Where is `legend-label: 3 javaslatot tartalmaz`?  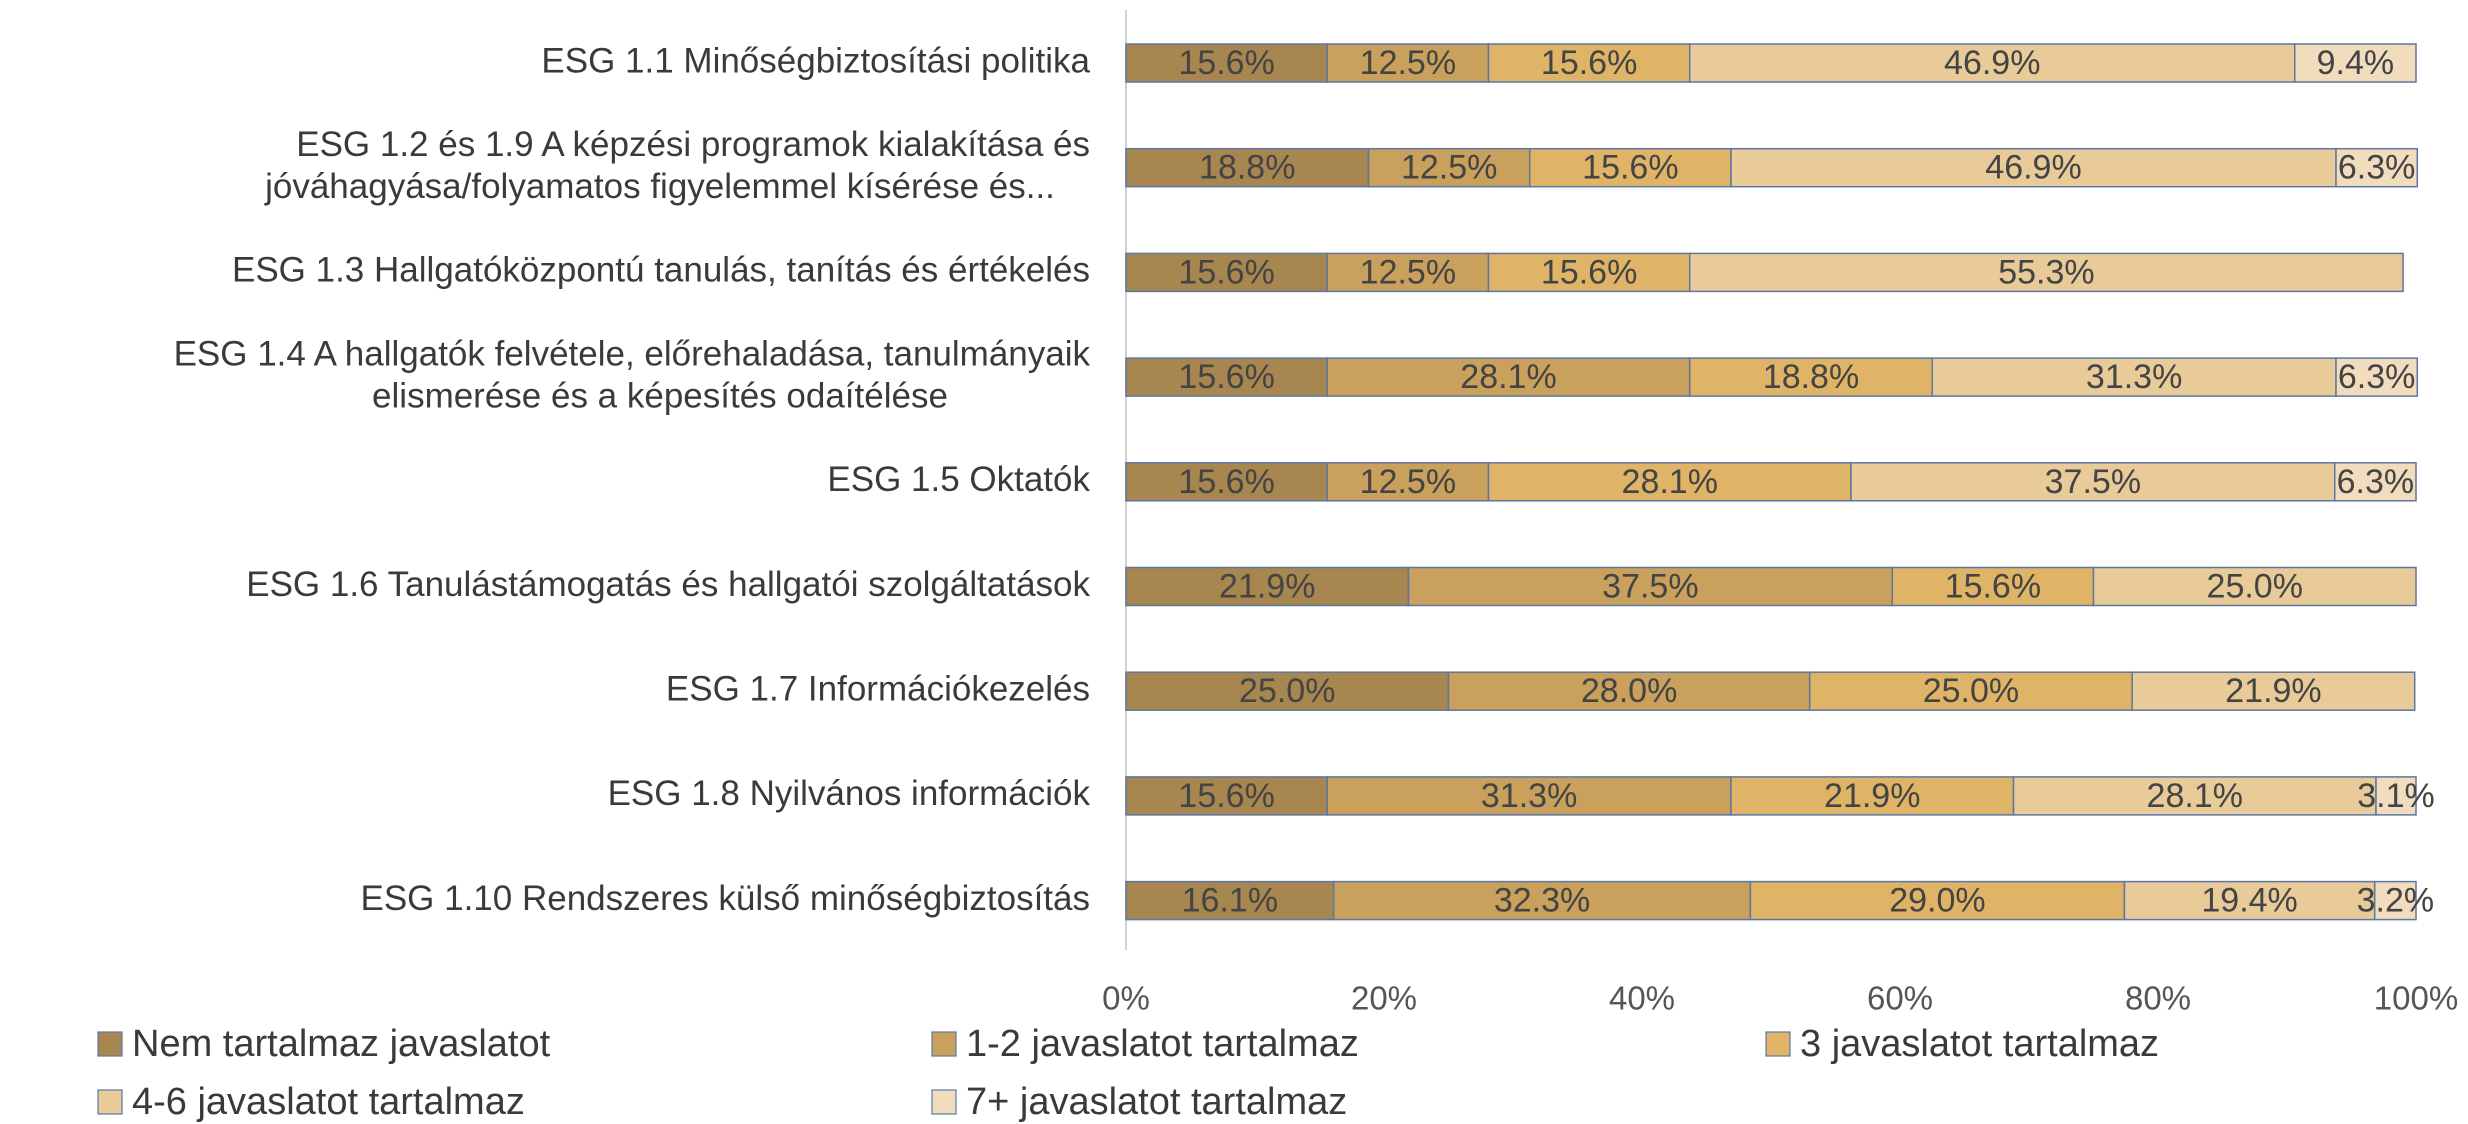
legend-label: 3 javaslatot tartalmaz is located at coordinates (1979, 1044).